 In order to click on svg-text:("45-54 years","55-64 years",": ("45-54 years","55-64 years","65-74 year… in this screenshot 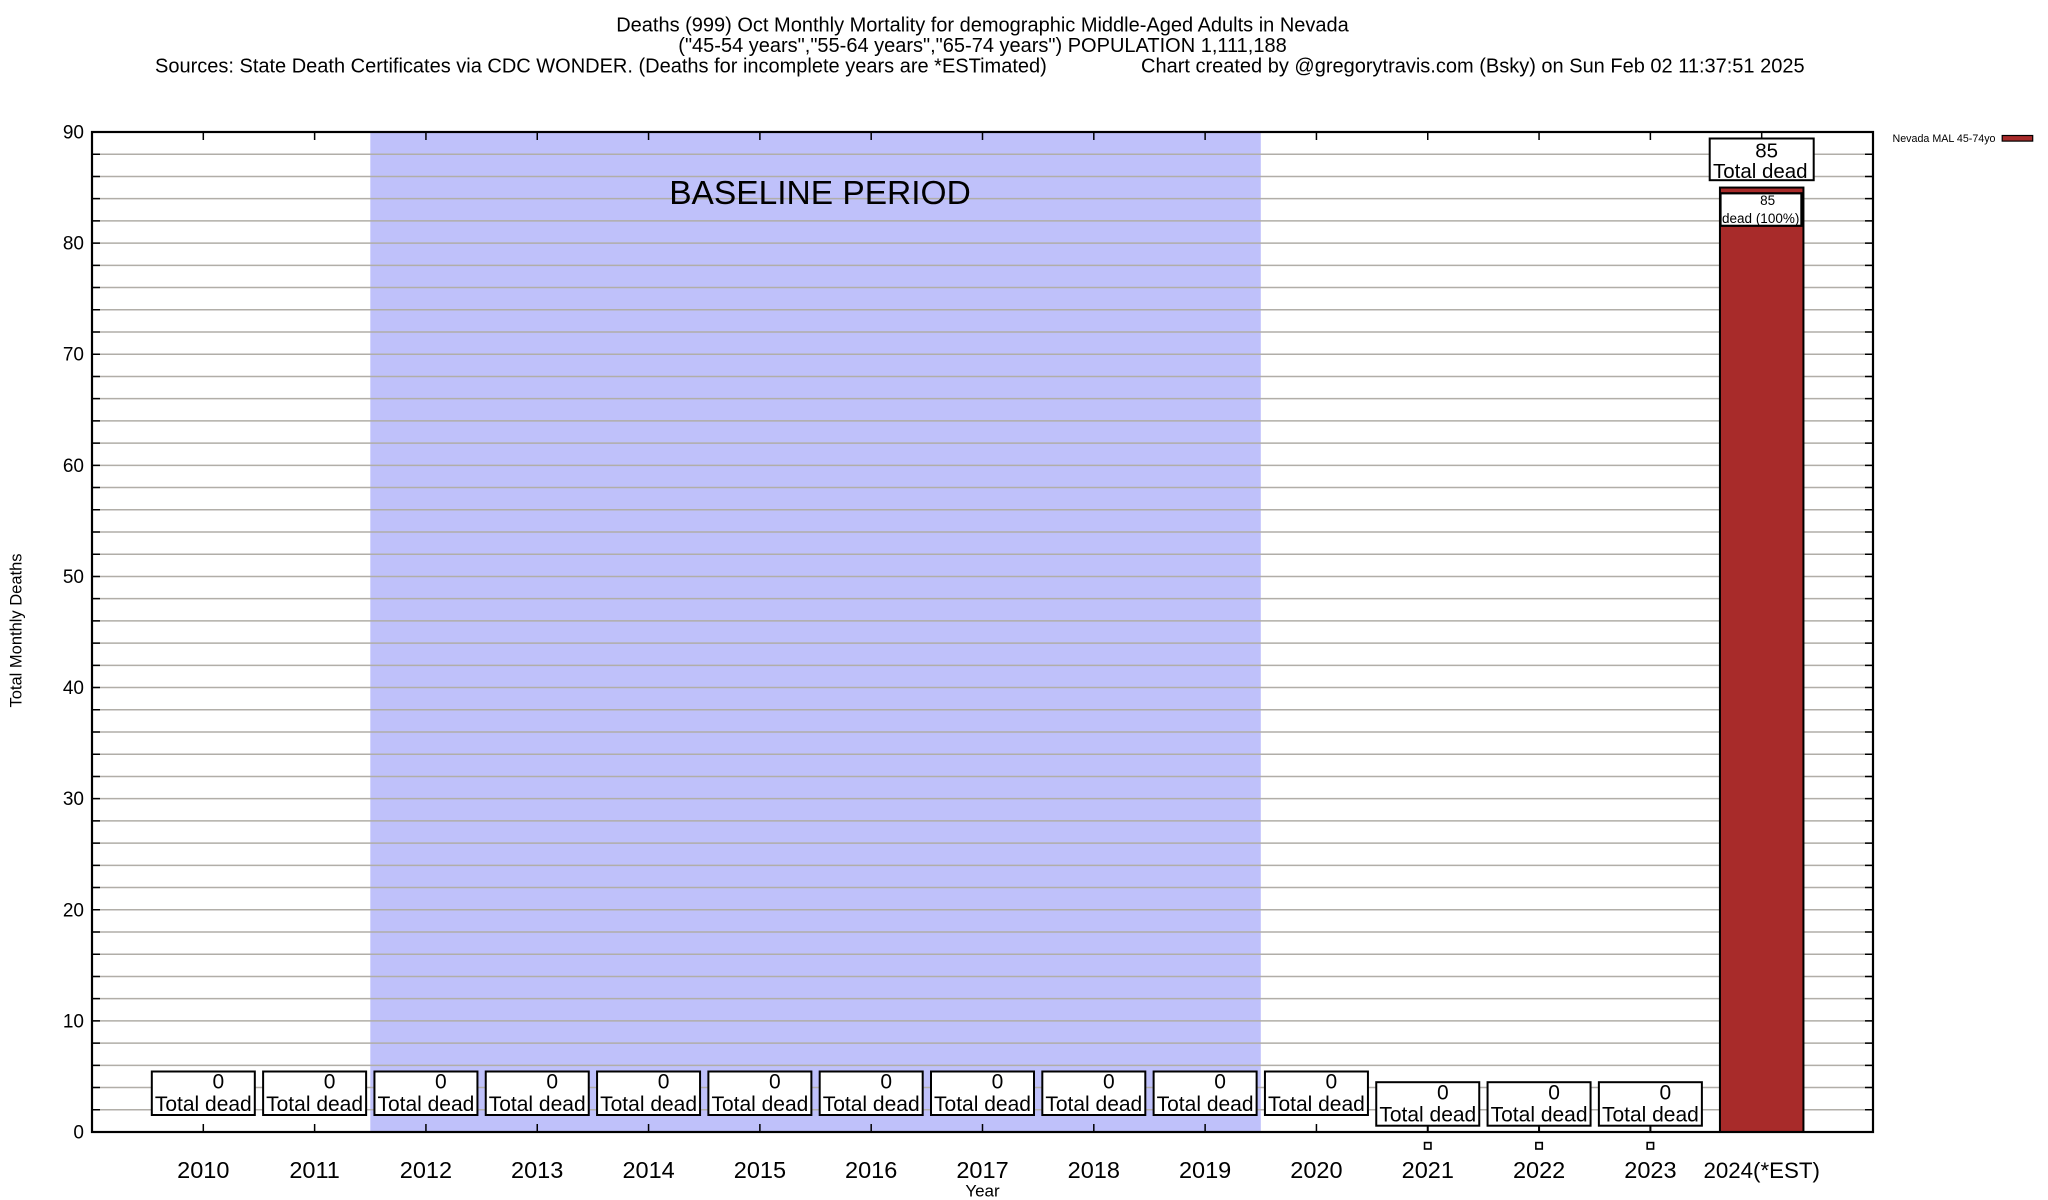, I will do `click(982, 46)`.